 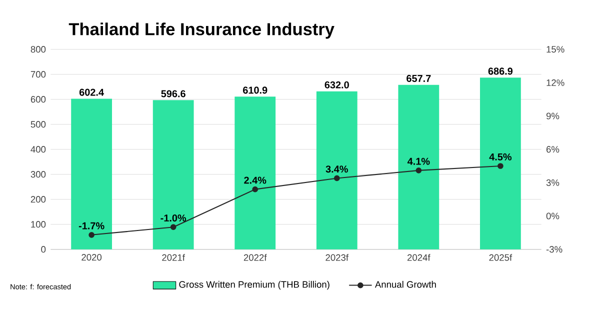 What do you see at coordinates (38, 74) in the screenshot?
I see `y-tick-label: 700` at bounding box center [38, 74].